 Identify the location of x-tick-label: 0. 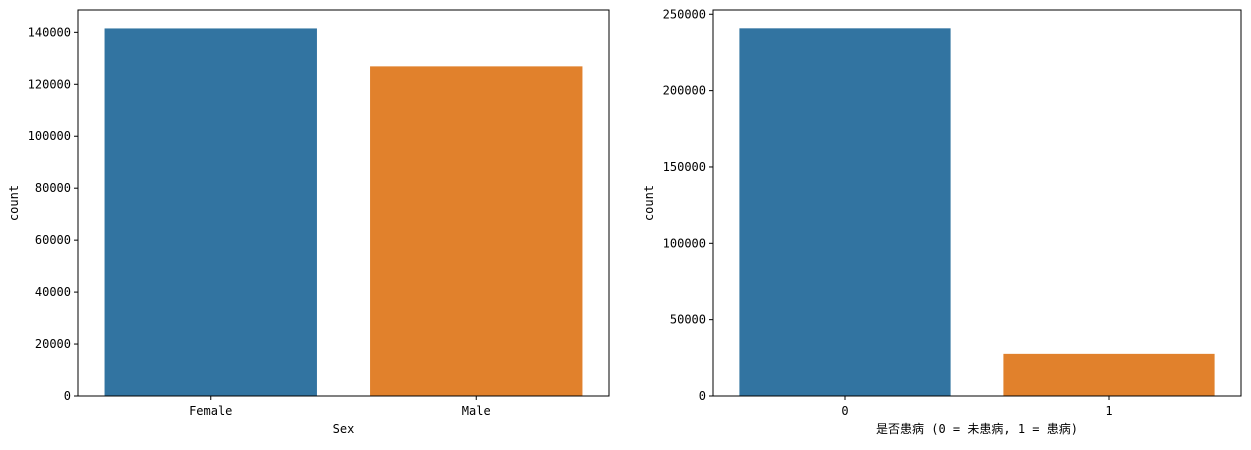
(844, 411).